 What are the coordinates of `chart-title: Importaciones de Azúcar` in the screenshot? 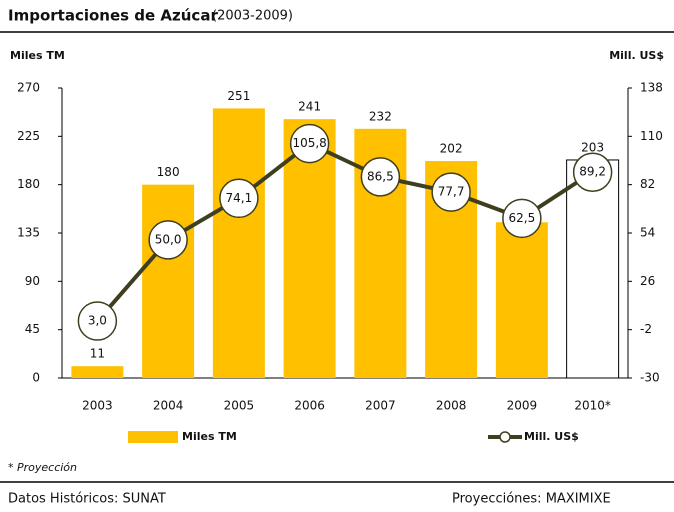 It's located at (113, 16).